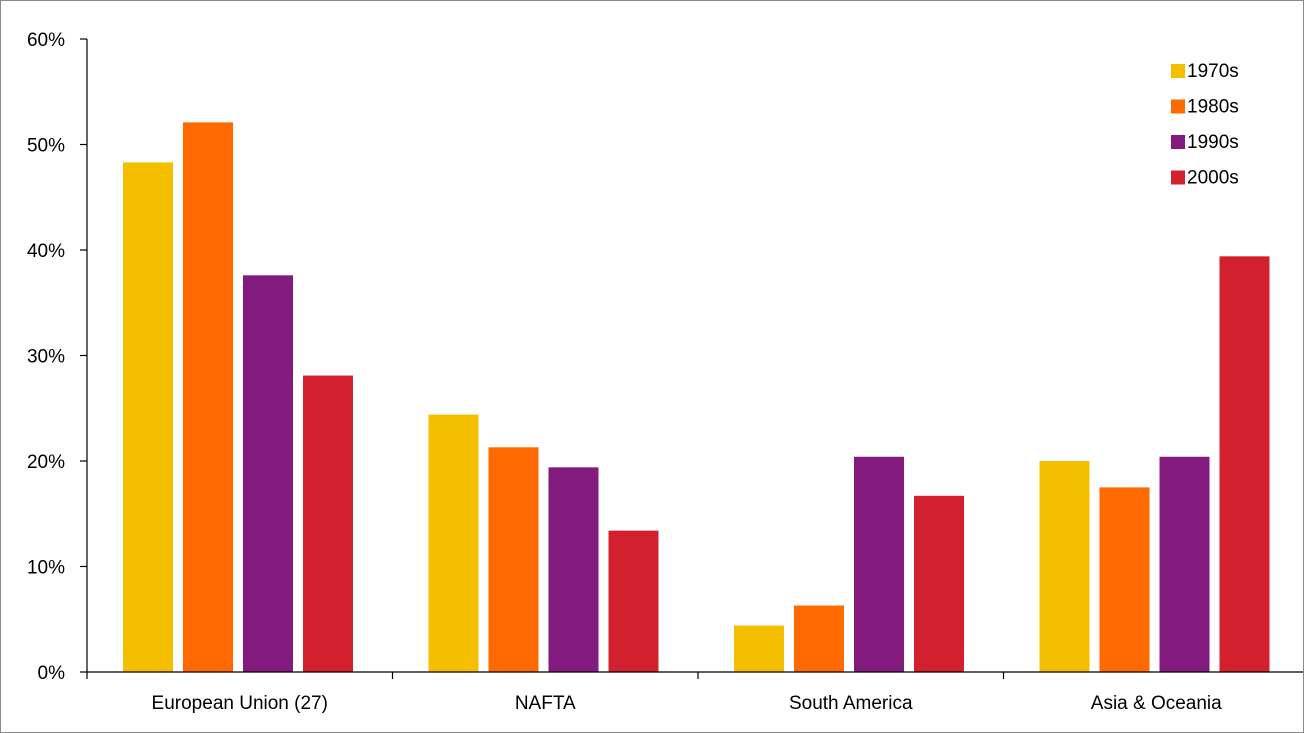 The image size is (1304, 733). Describe the element at coordinates (46, 146) in the screenshot. I see `y-tick-label: 50%` at that location.